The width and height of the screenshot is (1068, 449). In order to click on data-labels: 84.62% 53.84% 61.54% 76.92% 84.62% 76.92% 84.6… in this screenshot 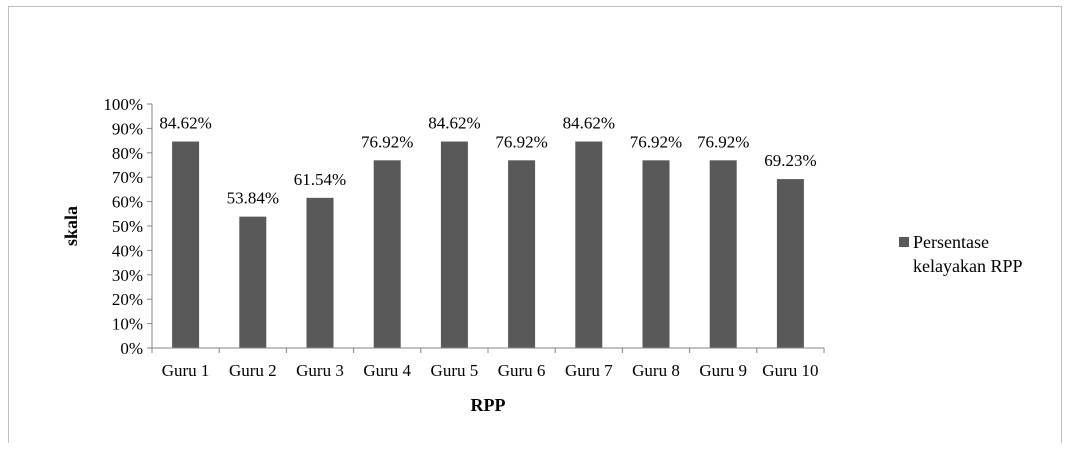, I will do `click(487, 161)`.